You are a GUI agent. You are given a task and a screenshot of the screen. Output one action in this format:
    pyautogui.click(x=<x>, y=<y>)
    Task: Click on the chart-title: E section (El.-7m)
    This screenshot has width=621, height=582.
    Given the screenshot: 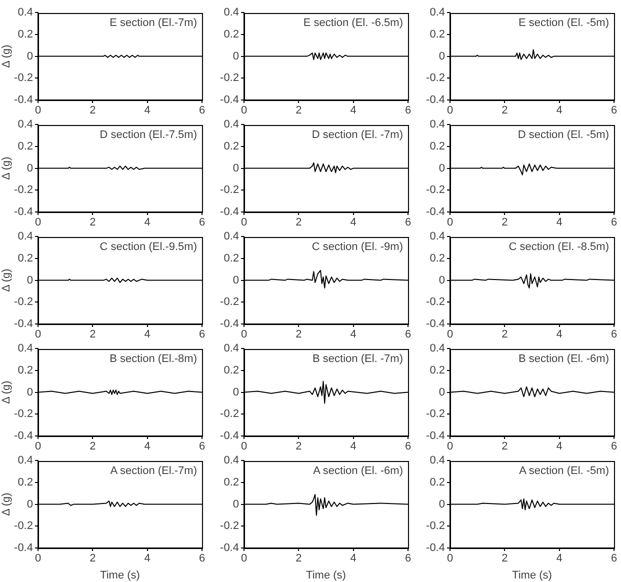 What is the action you would take?
    pyautogui.click(x=153, y=23)
    